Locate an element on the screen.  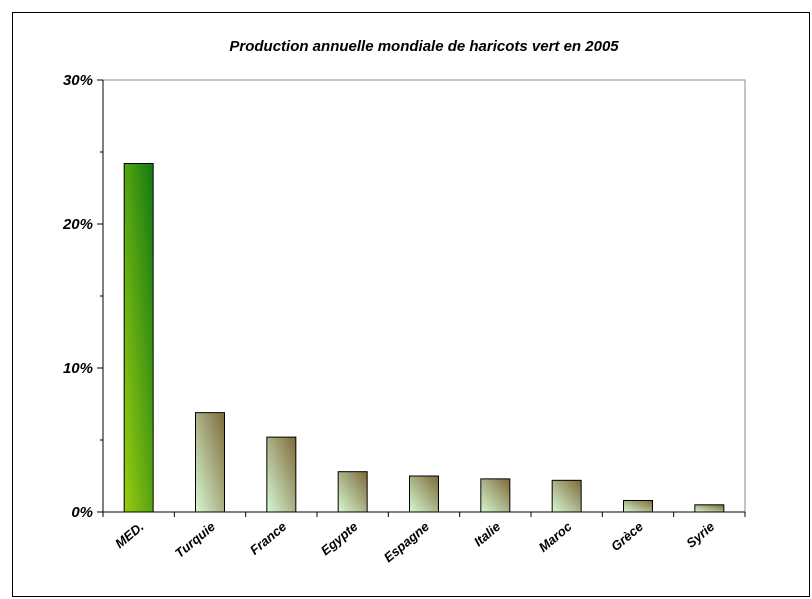
bar-gr-ce is located at coordinates (638, 506).